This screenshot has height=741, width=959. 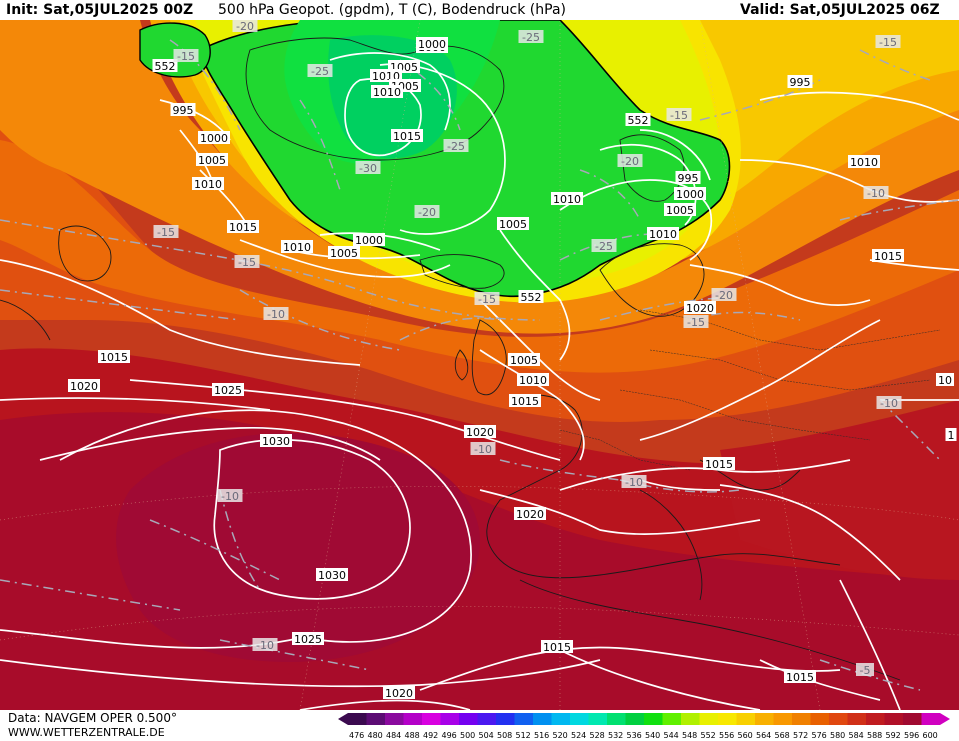 I want to click on colorbar-tick-label: 536, so click(x=634, y=735).